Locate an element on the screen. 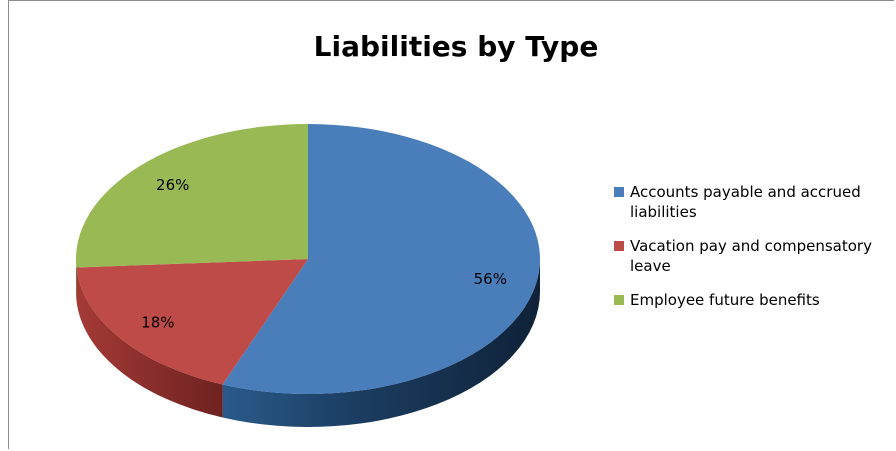  legend-label-employee-future-benefits: Employee future benefits is located at coordinates (725, 300).